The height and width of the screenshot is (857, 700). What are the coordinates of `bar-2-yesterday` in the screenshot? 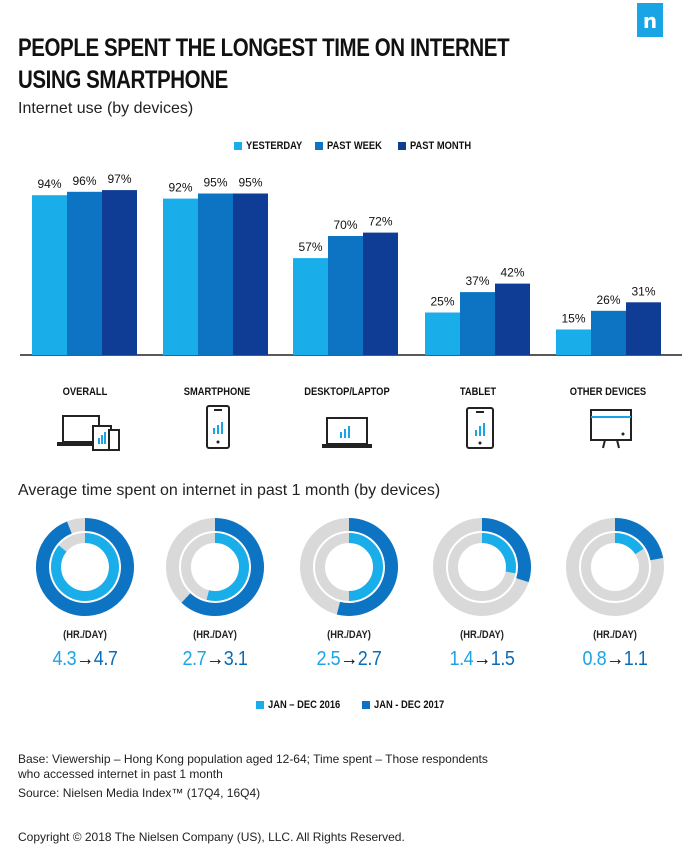 It's located at (310, 306).